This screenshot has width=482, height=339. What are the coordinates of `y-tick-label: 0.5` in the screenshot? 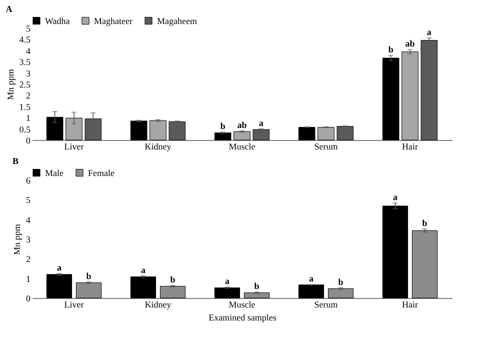 It's located at (25, 129).